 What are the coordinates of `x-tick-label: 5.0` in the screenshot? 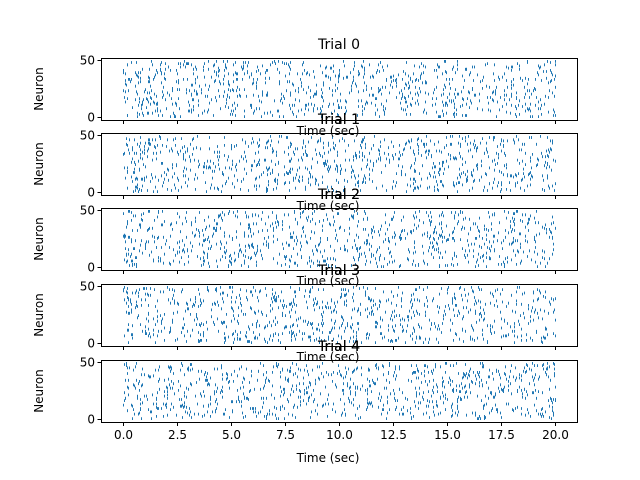 It's located at (231, 435).